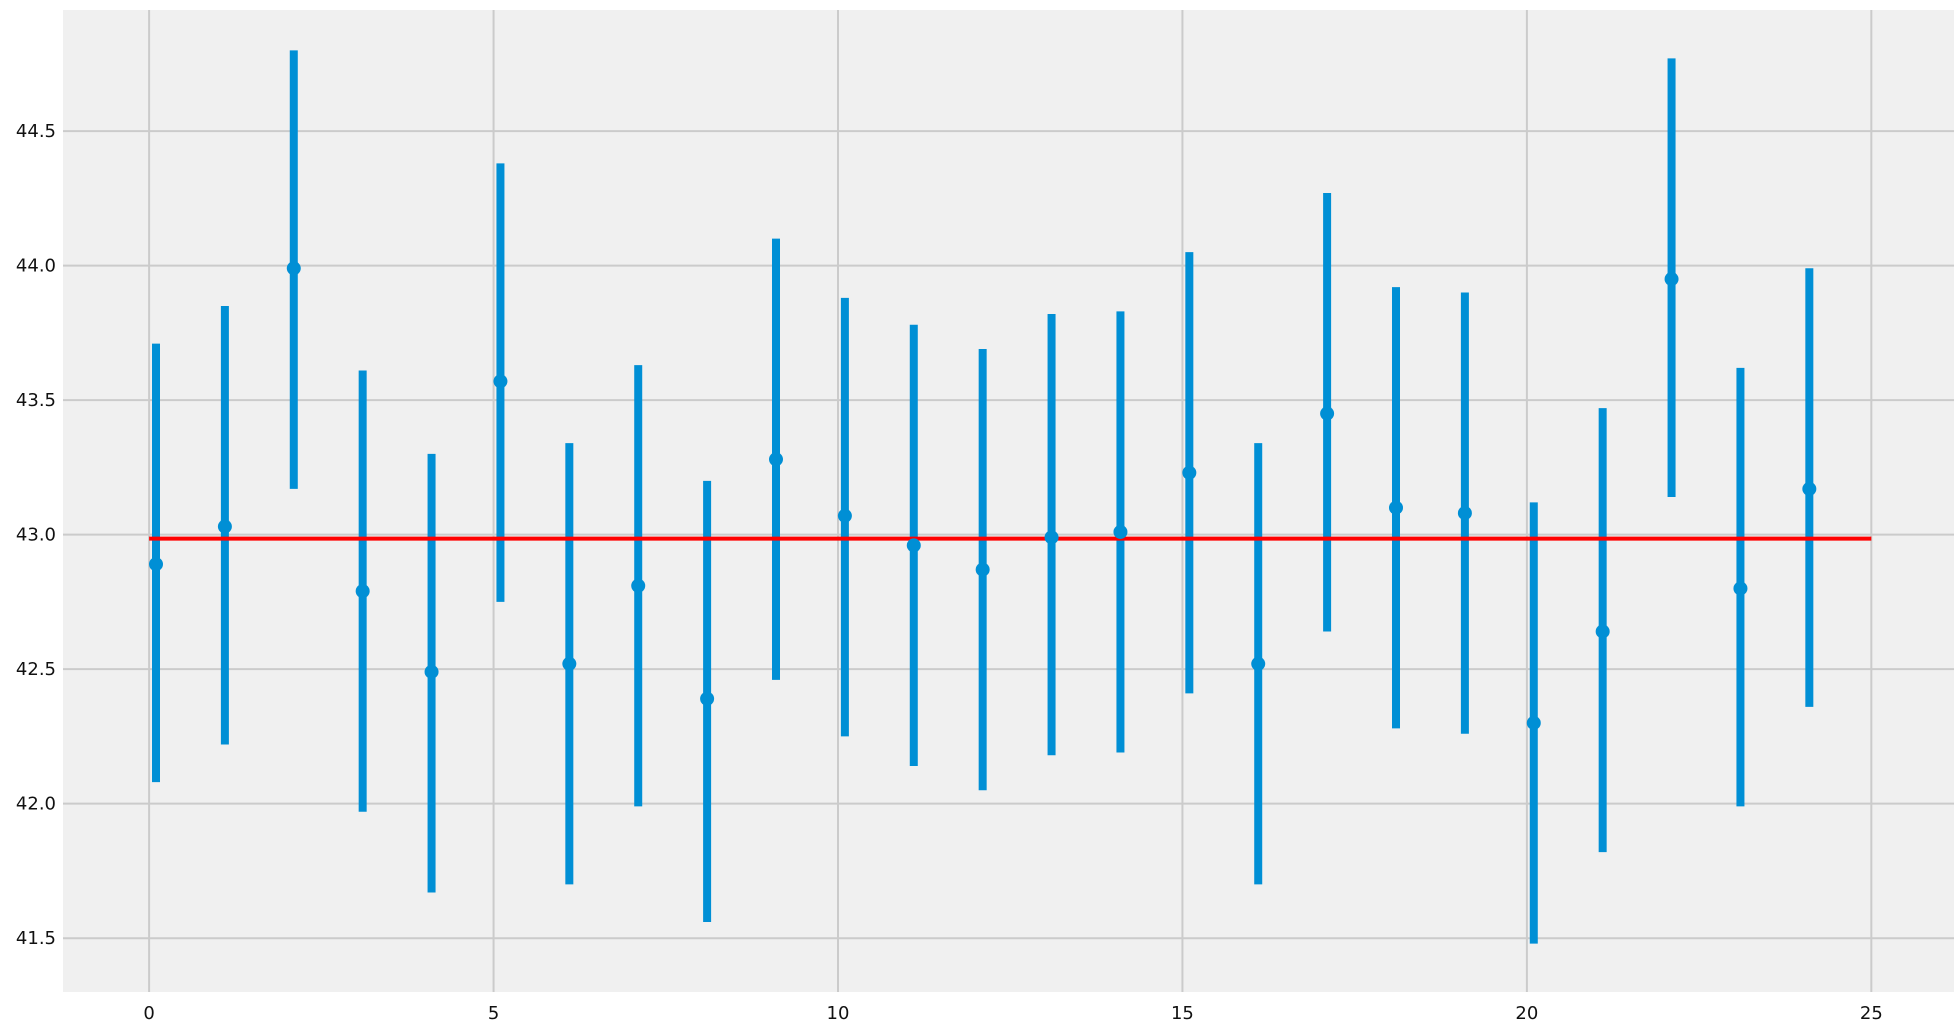 The height and width of the screenshot is (1033, 1959). What do you see at coordinates (1012, 1013) in the screenshot?
I see `x-axis-ticks: 0 5 10 15 20 25` at bounding box center [1012, 1013].